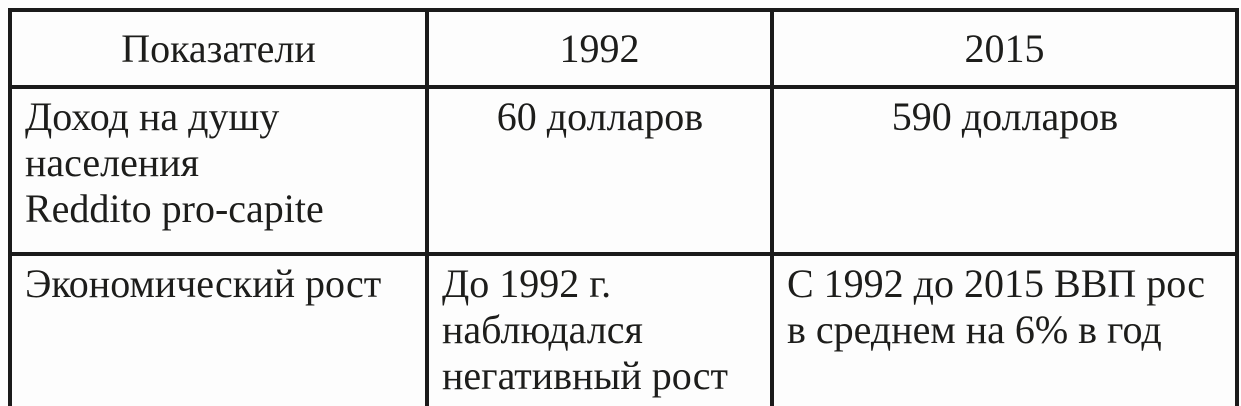  What do you see at coordinates (218, 48) in the screenshot?
I see `header-indicators: Показатели` at bounding box center [218, 48].